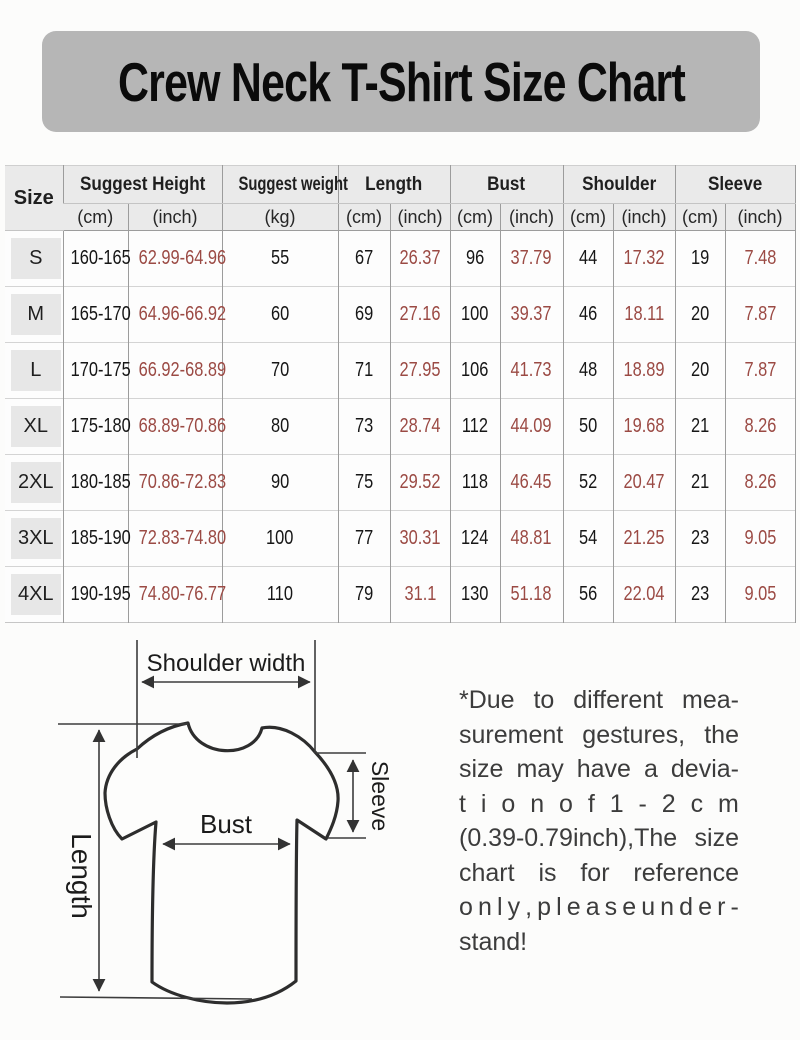 Image resolution: width=800 pixels, height=1040 pixels. What do you see at coordinates (363, 482) in the screenshot?
I see `cell-length-cm: 75` at bounding box center [363, 482].